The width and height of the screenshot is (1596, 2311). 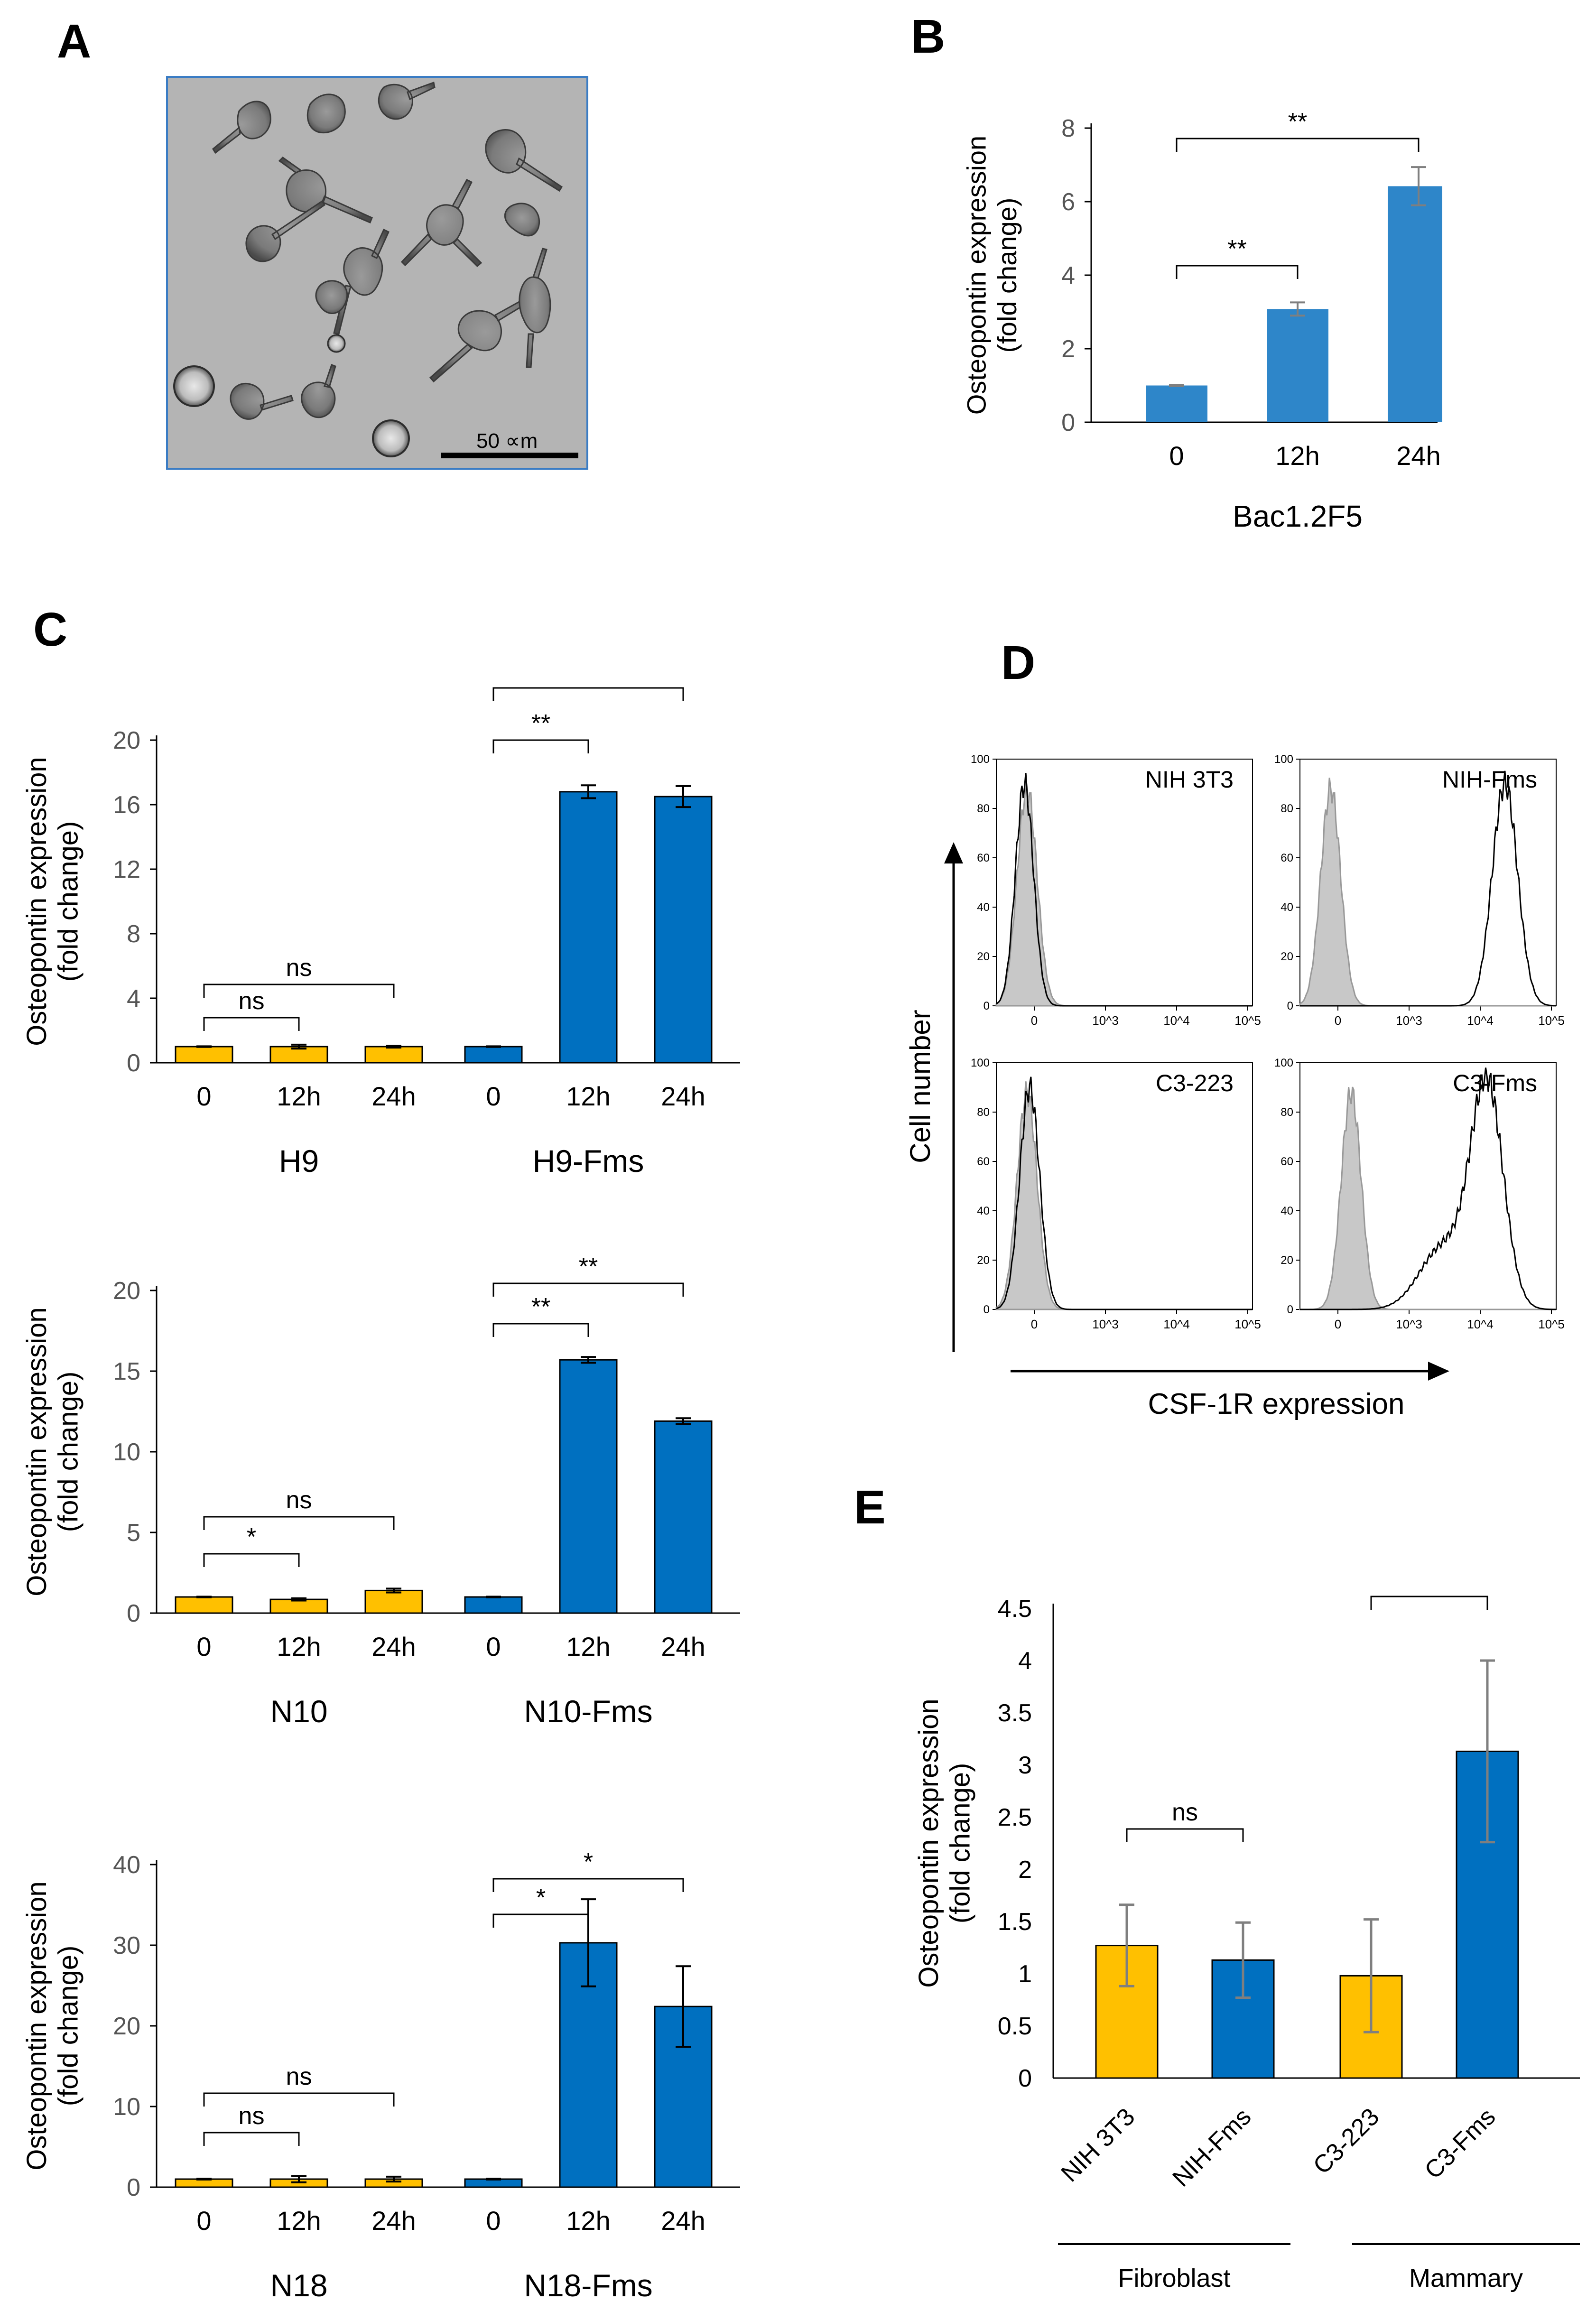 I want to click on micrograph-panel: 50 ∝m, so click(x=377, y=273).